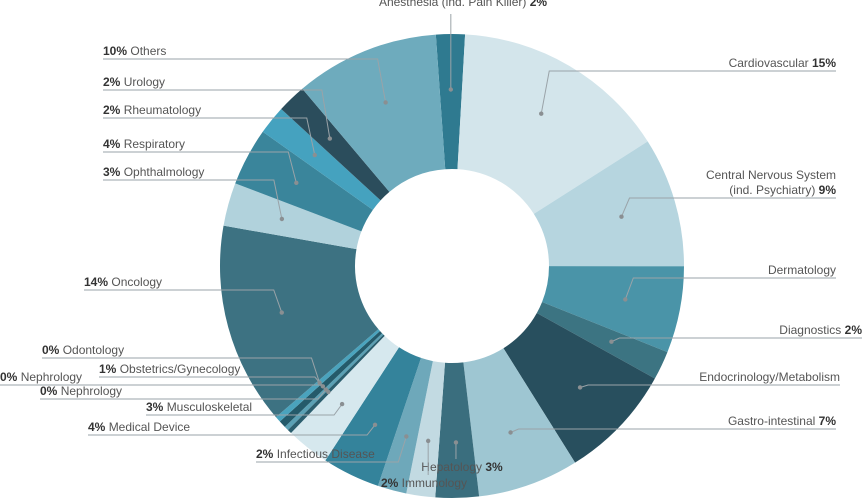  I want to click on label-medical-device-10: 4% Medical Device, so click(139, 427).